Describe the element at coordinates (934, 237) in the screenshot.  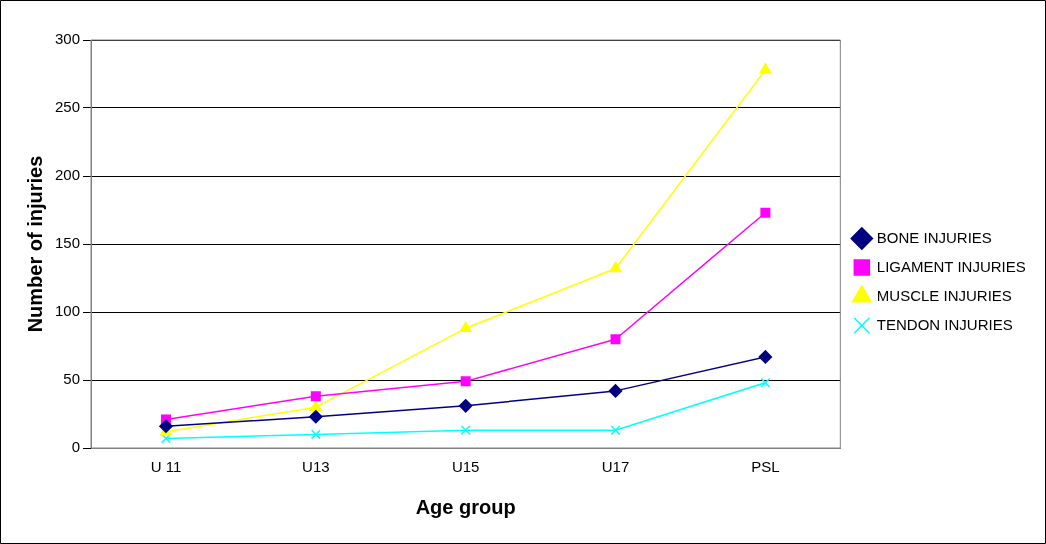
I see `legend-label: BONE INJURIES` at that location.